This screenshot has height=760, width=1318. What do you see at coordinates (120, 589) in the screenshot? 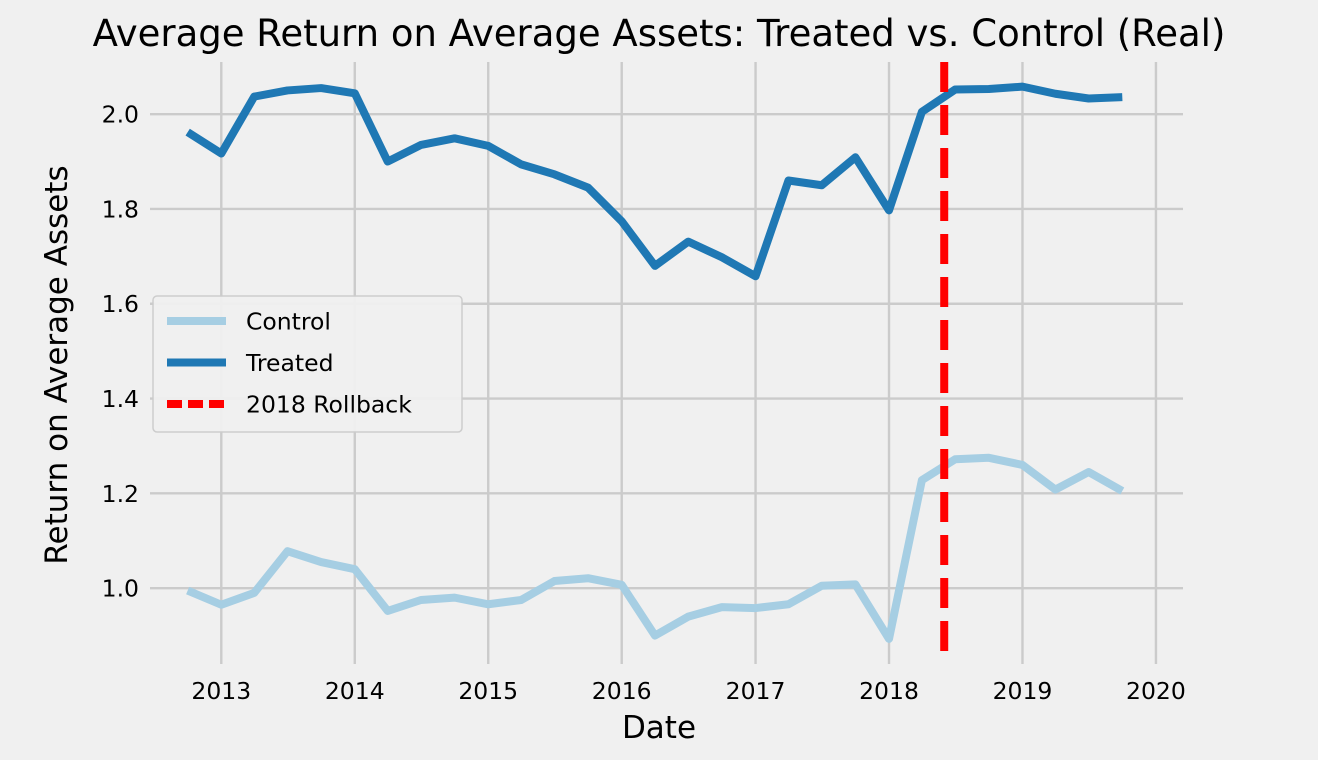
I see `y-tick-label: 1.0` at bounding box center [120, 589].